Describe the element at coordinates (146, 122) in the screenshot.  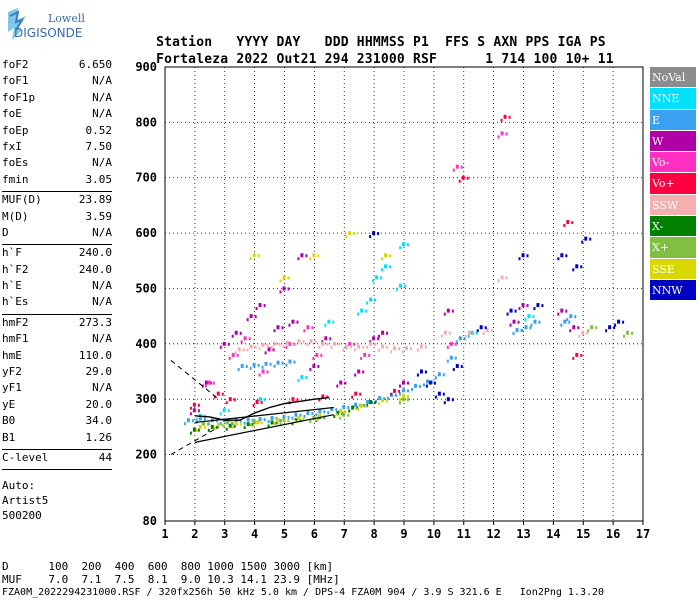
I see `y-tick-label: 800` at that location.